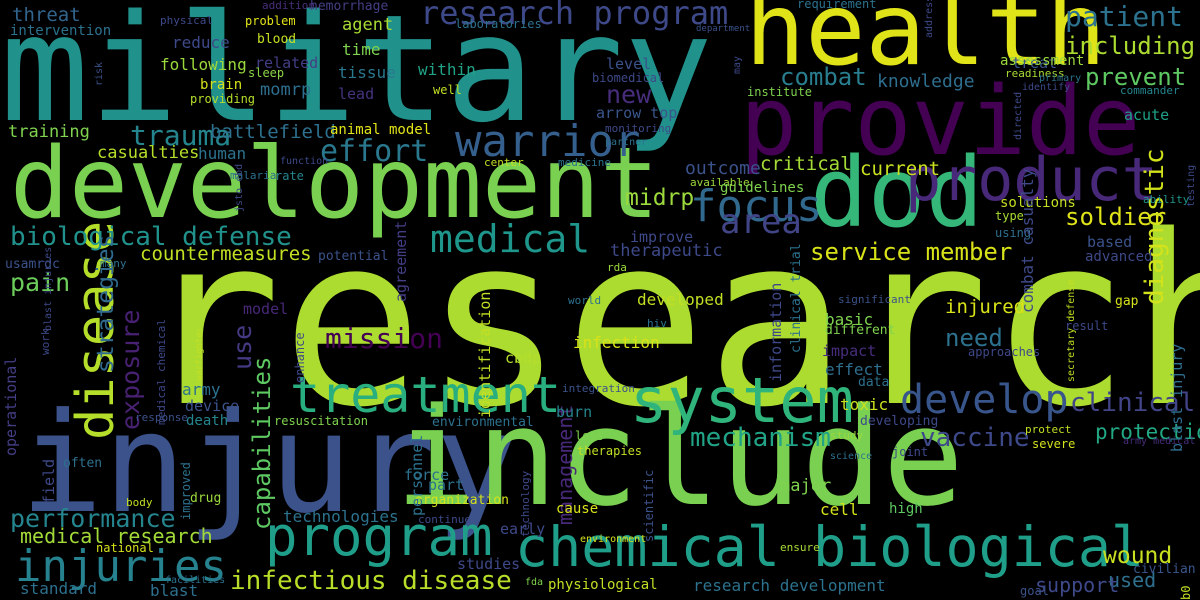 The width and height of the screenshot is (1200, 600). Describe the element at coordinates (203, 64) in the screenshot. I see `cloud-word: following` at that location.